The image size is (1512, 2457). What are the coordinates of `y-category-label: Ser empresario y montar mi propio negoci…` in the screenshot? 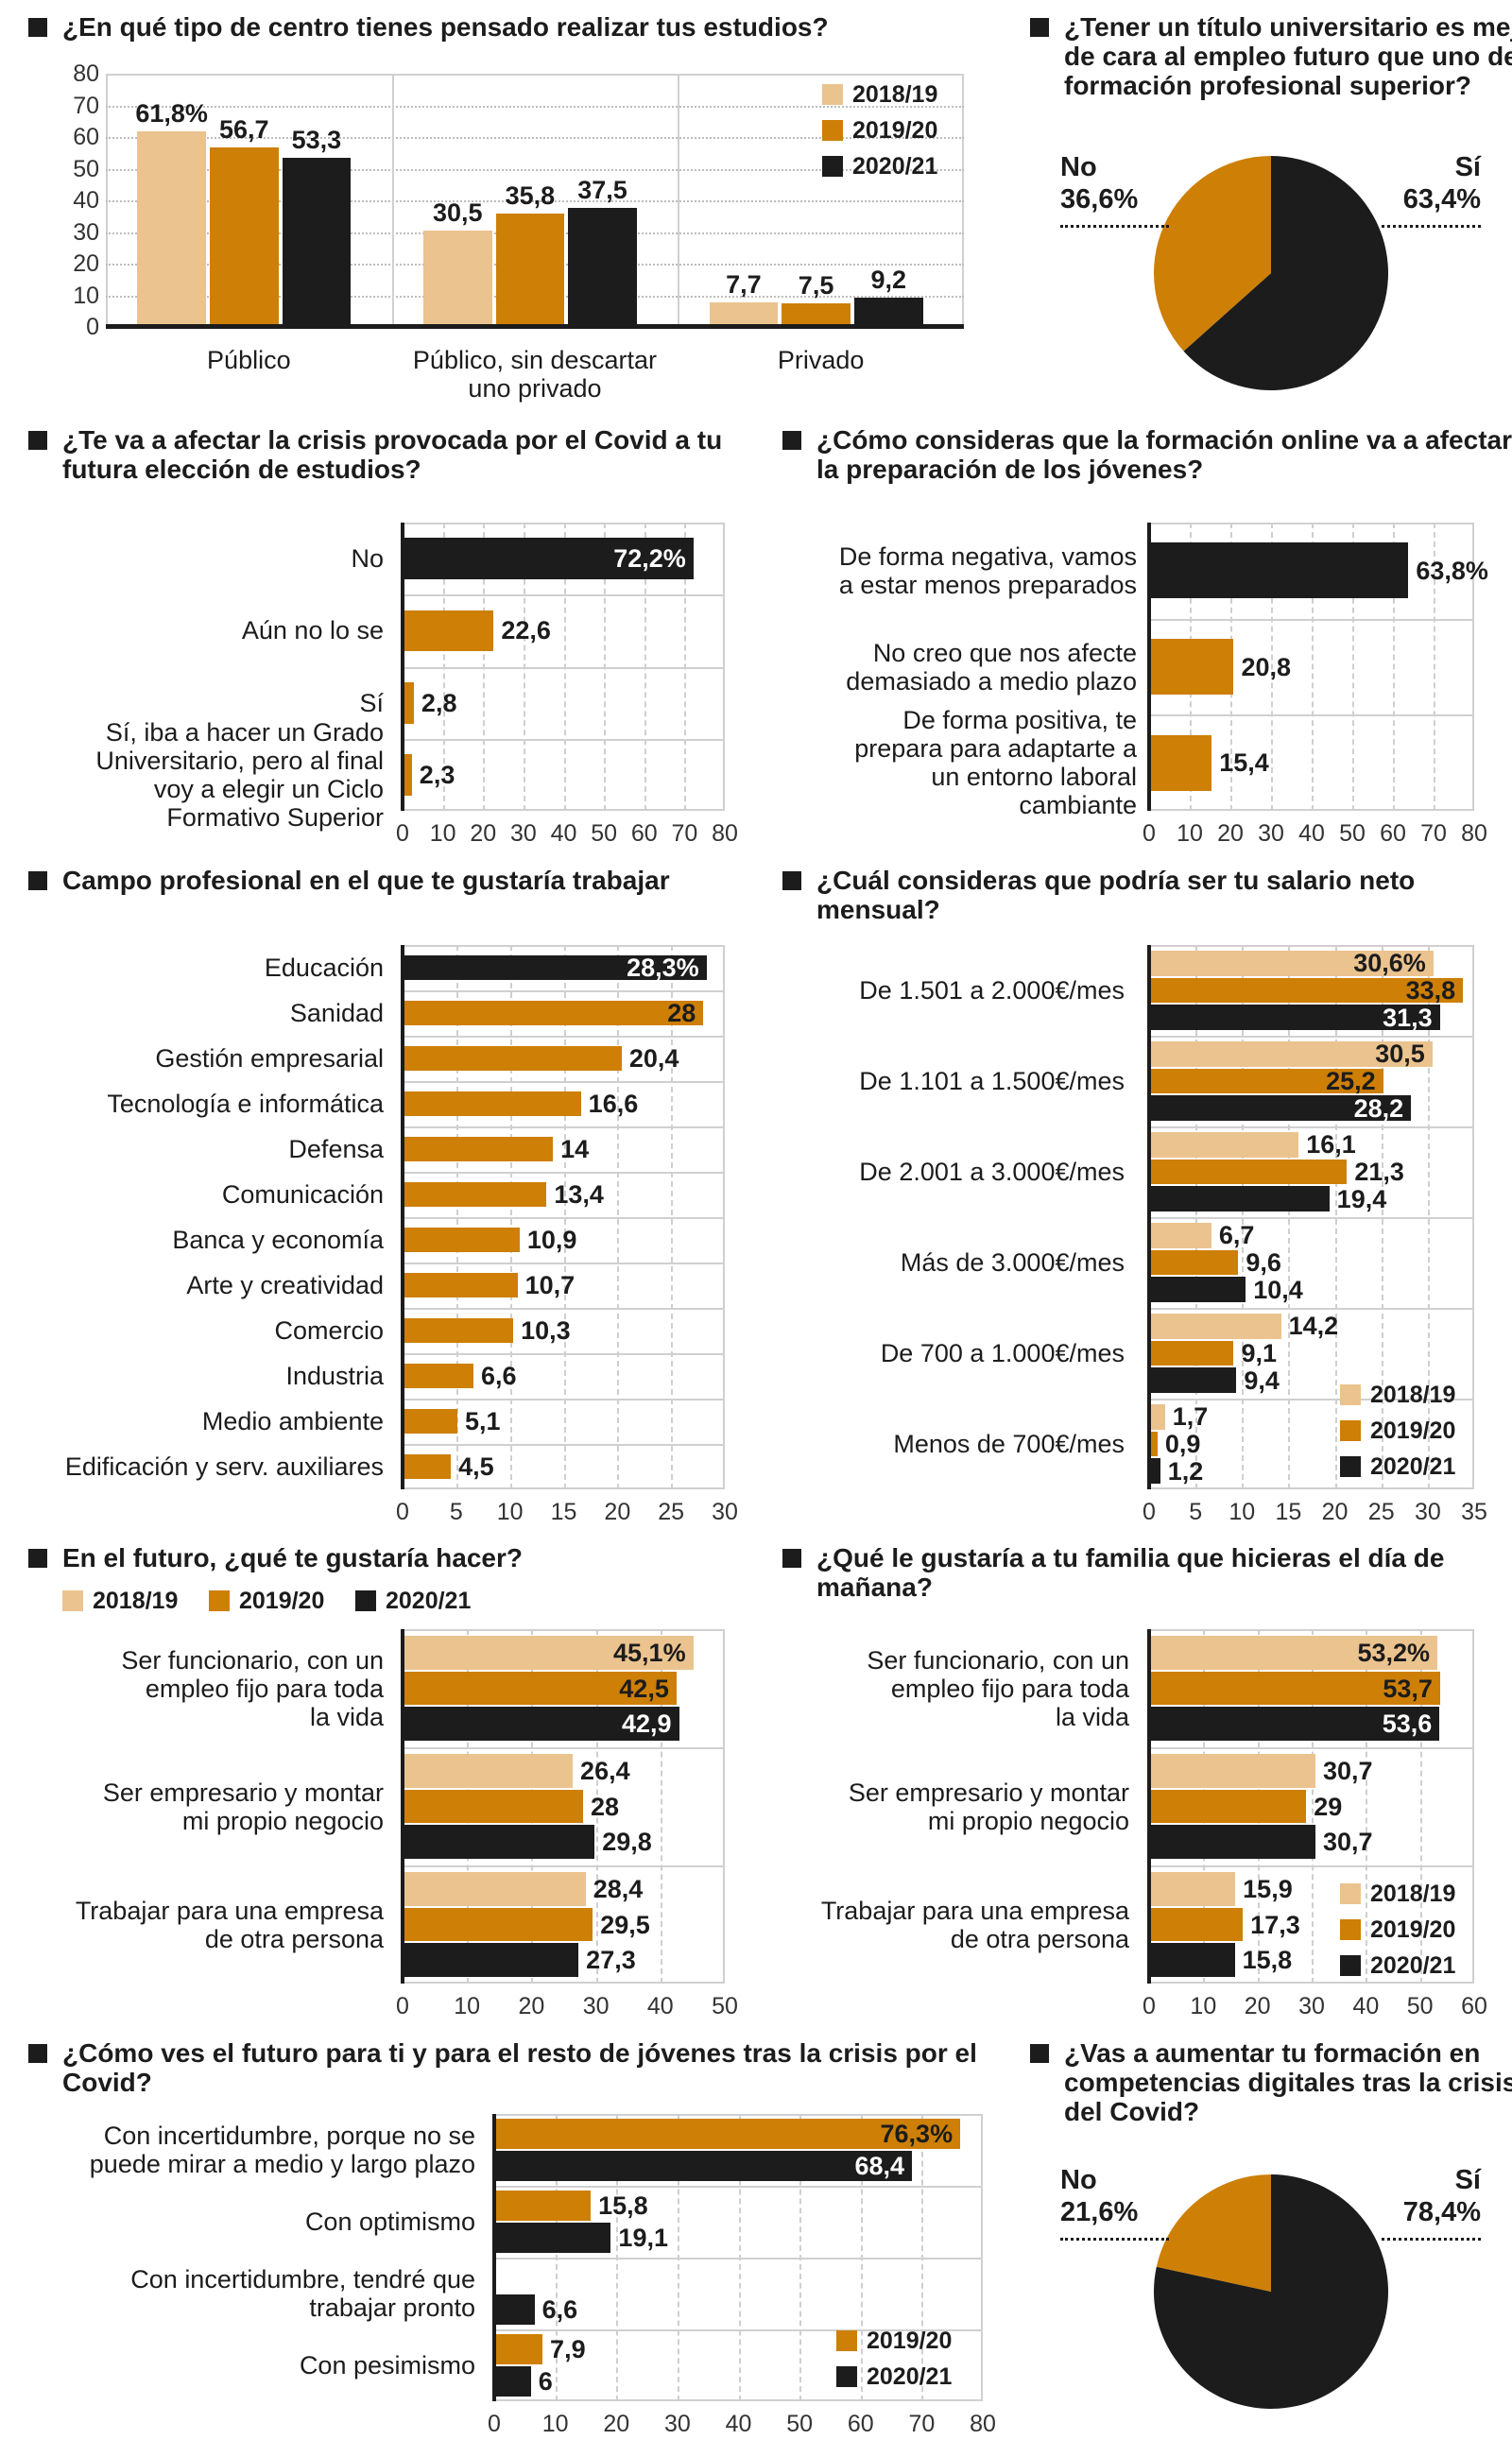 It's located at (243, 1806).